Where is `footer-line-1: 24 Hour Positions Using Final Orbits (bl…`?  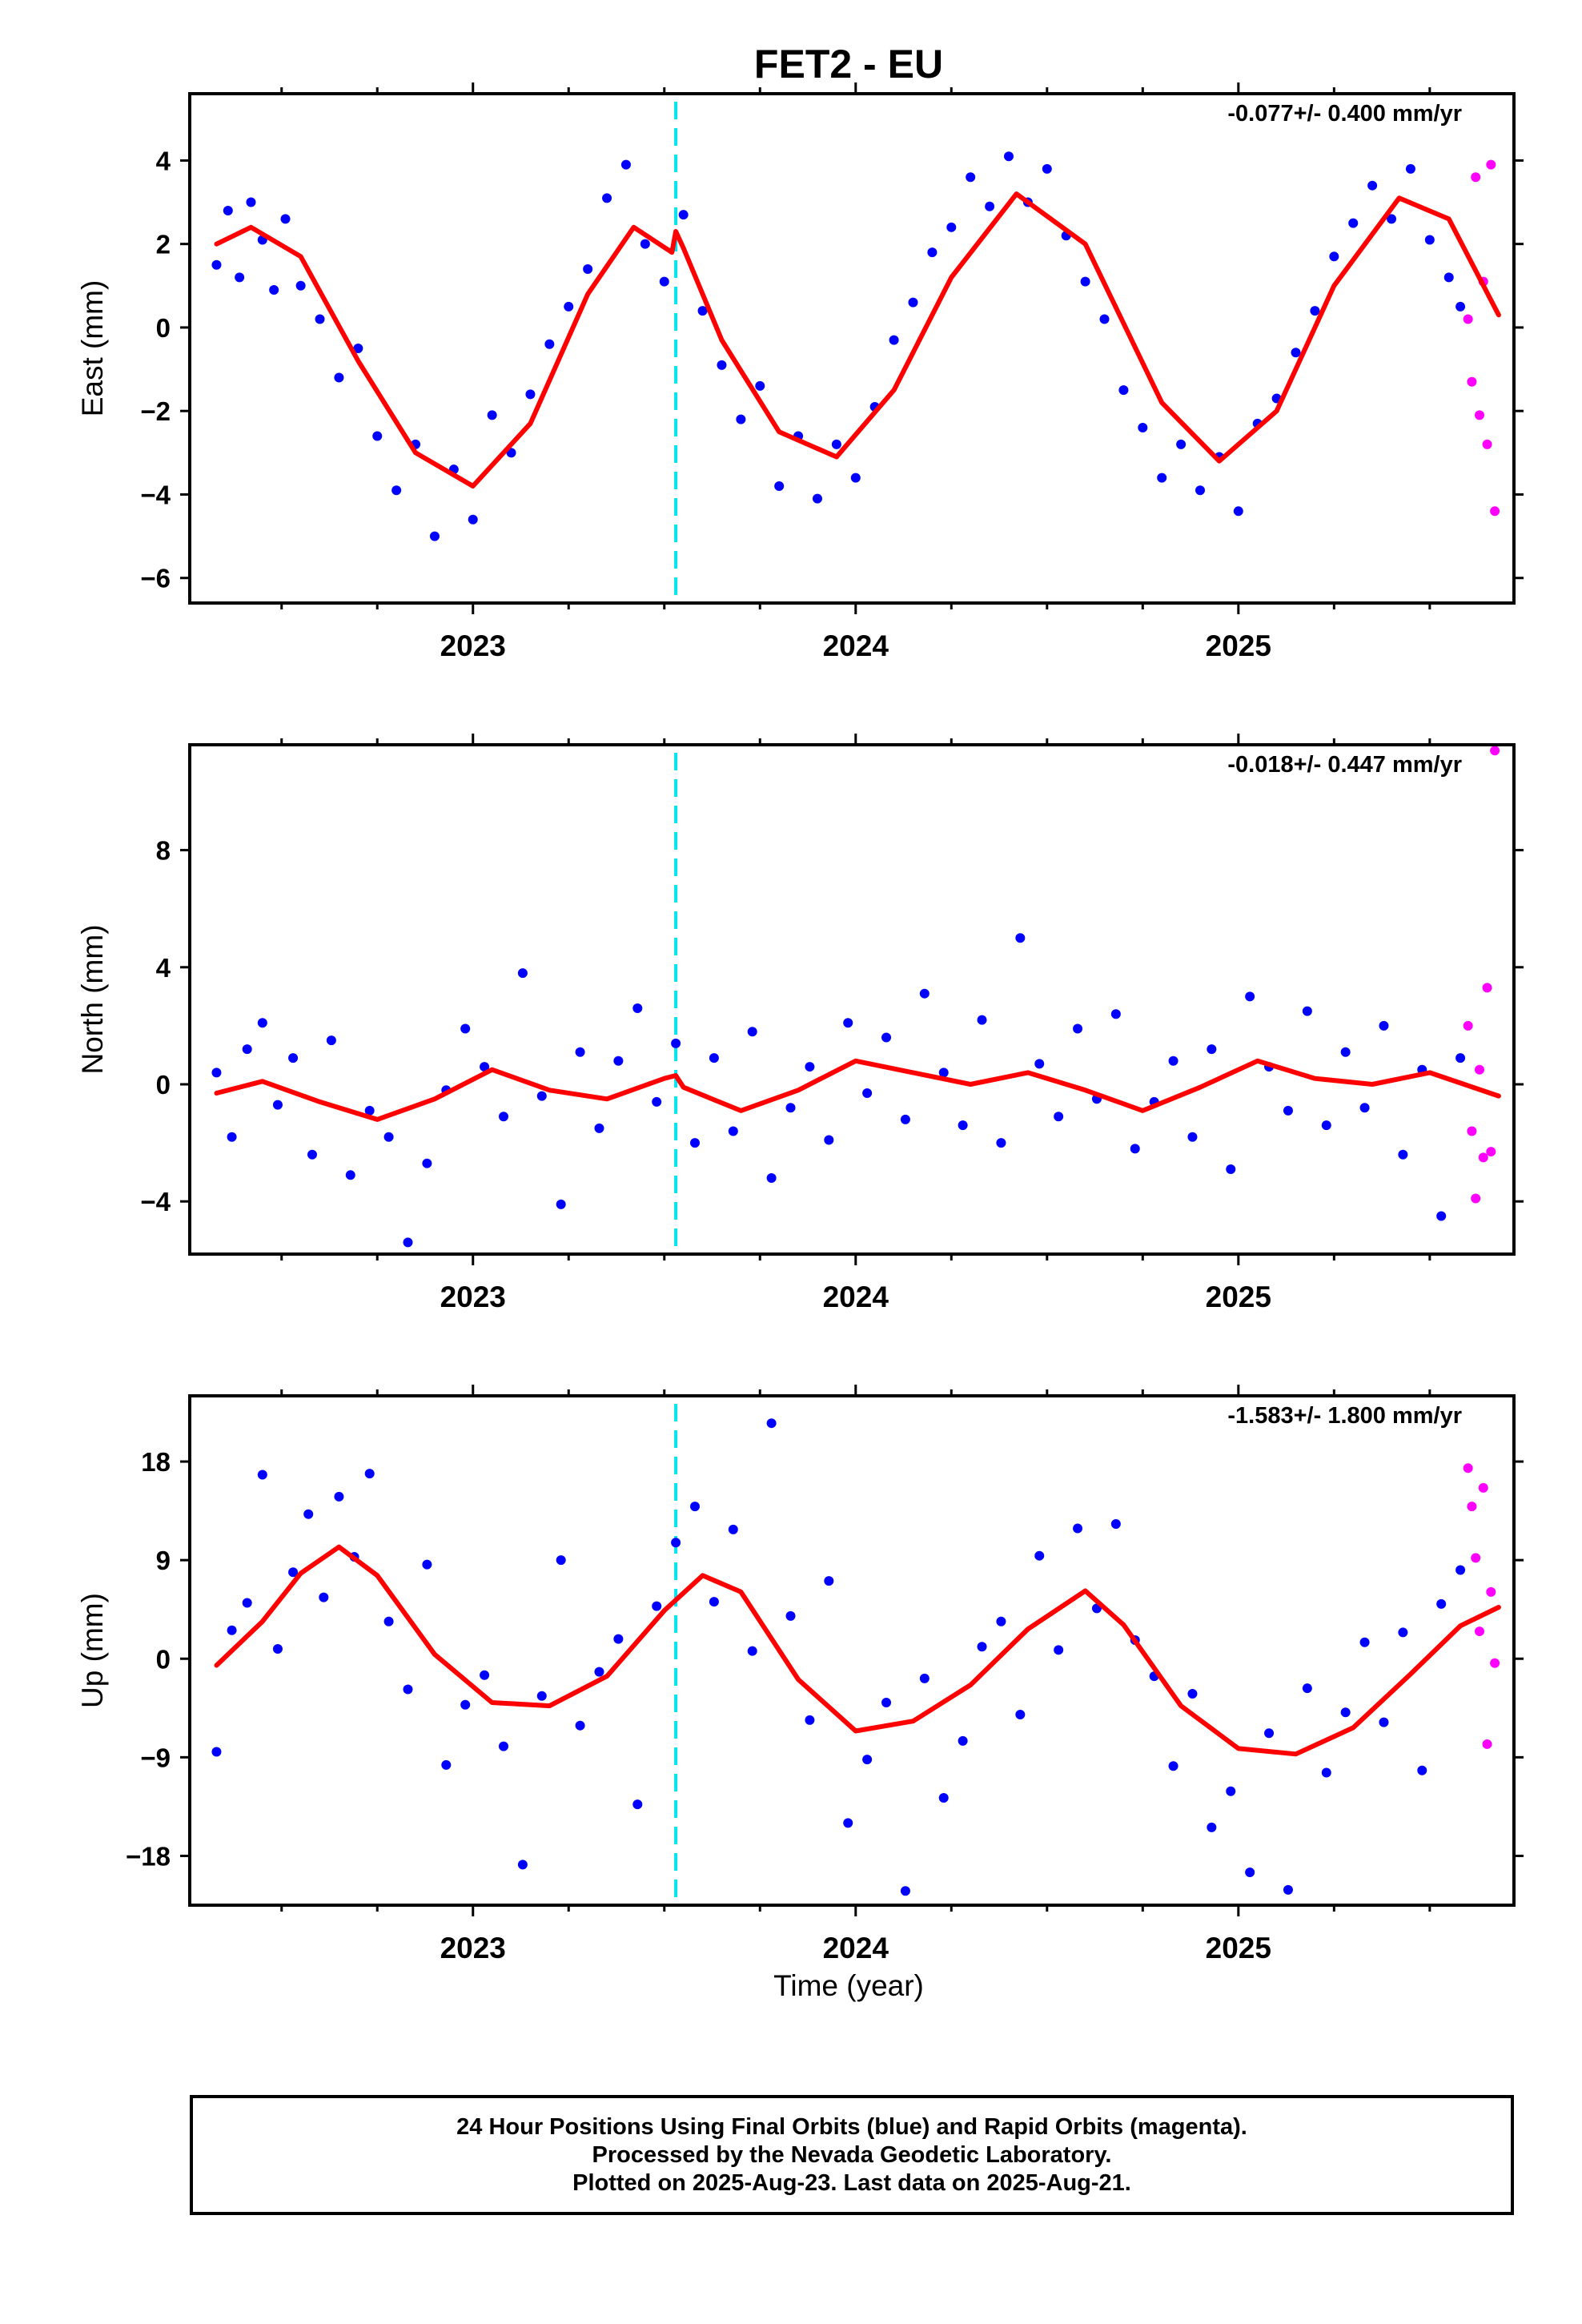 footer-line-1: 24 Hour Positions Using Final Orbits (bl… is located at coordinates (851, 2126).